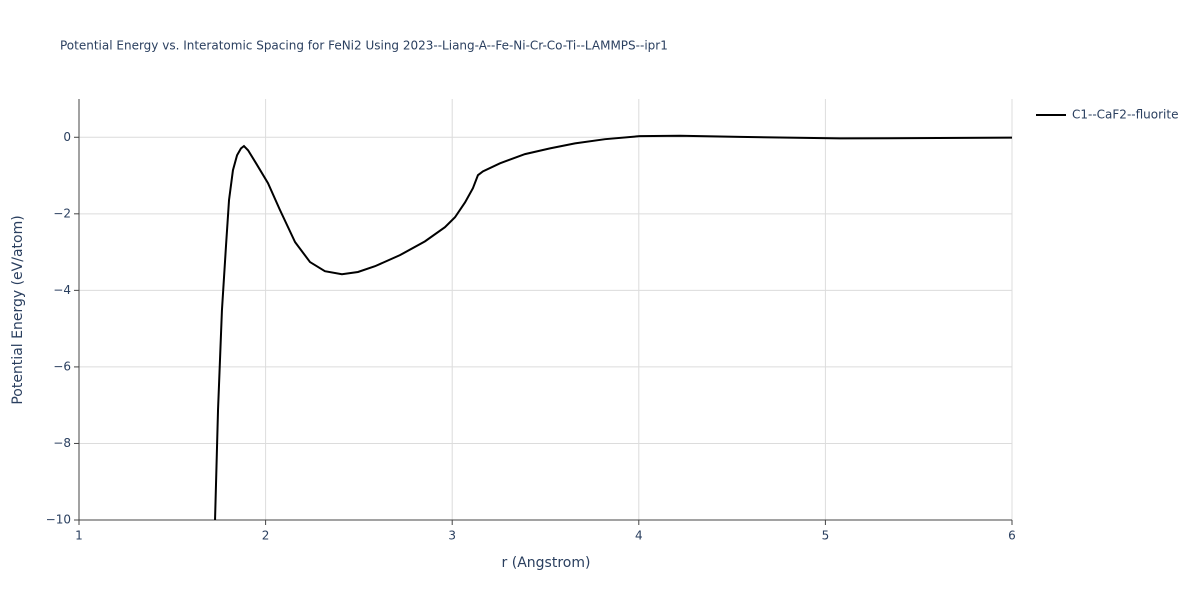 The width and height of the screenshot is (1200, 600). Describe the element at coordinates (62, 443) in the screenshot. I see `y-tick-label: −8` at that location.